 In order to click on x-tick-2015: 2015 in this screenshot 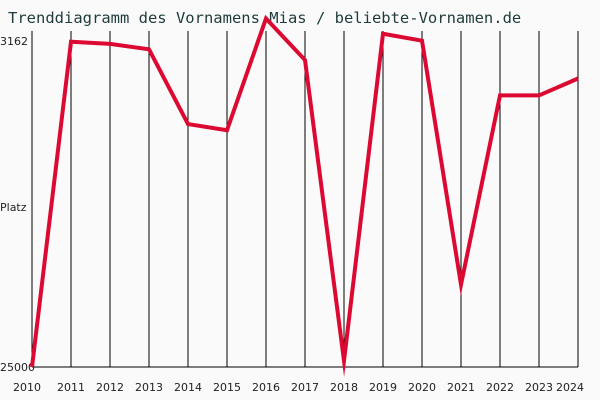, I will do `click(227, 387)`.